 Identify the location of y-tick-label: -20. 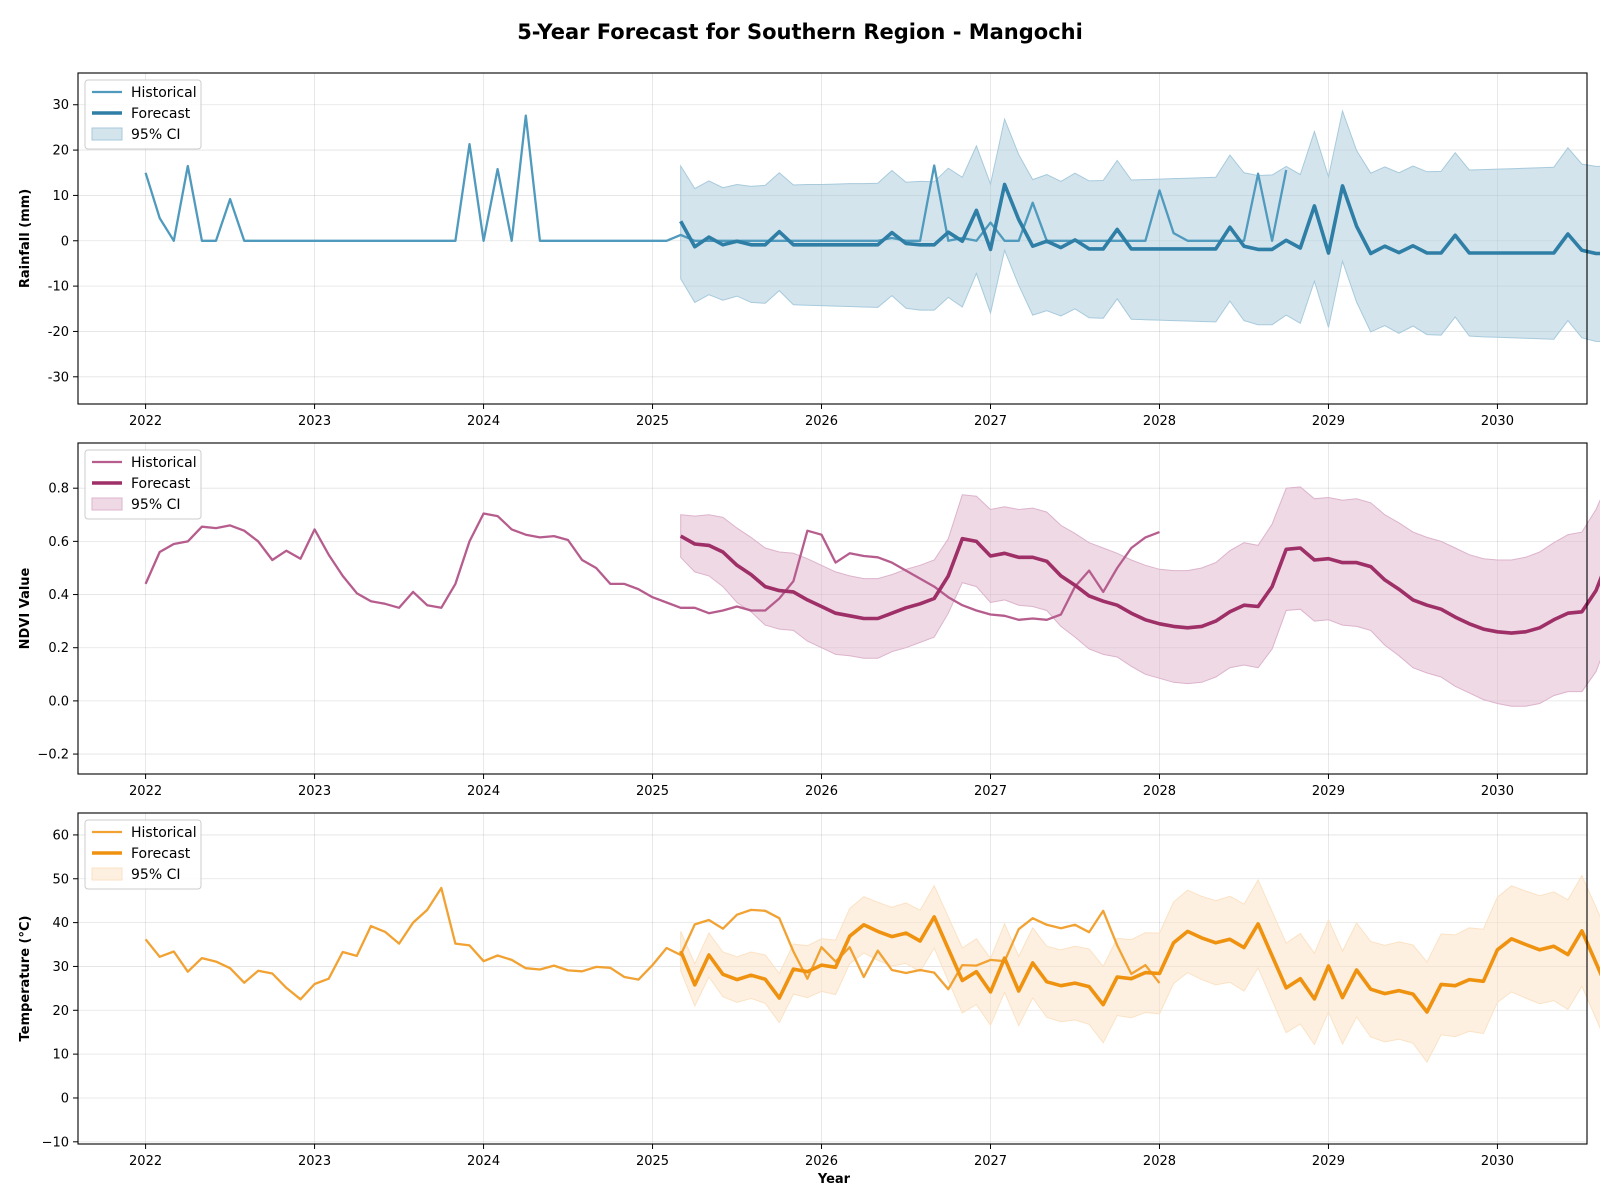
(58, 332).